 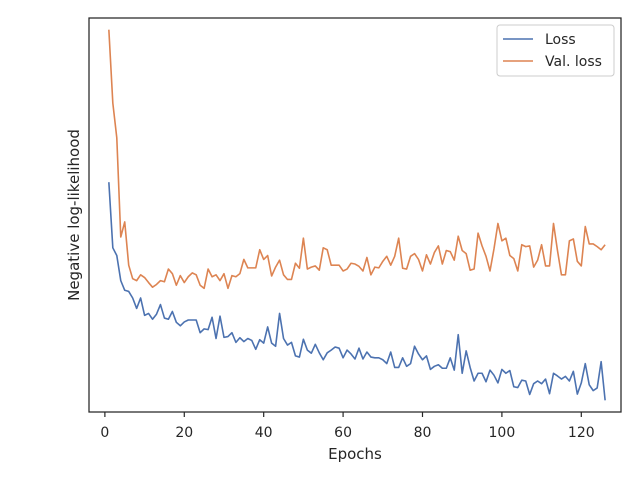 What do you see at coordinates (581, 433) in the screenshot?
I see `x-tick-label: 120` at bounding box center [581, 433].